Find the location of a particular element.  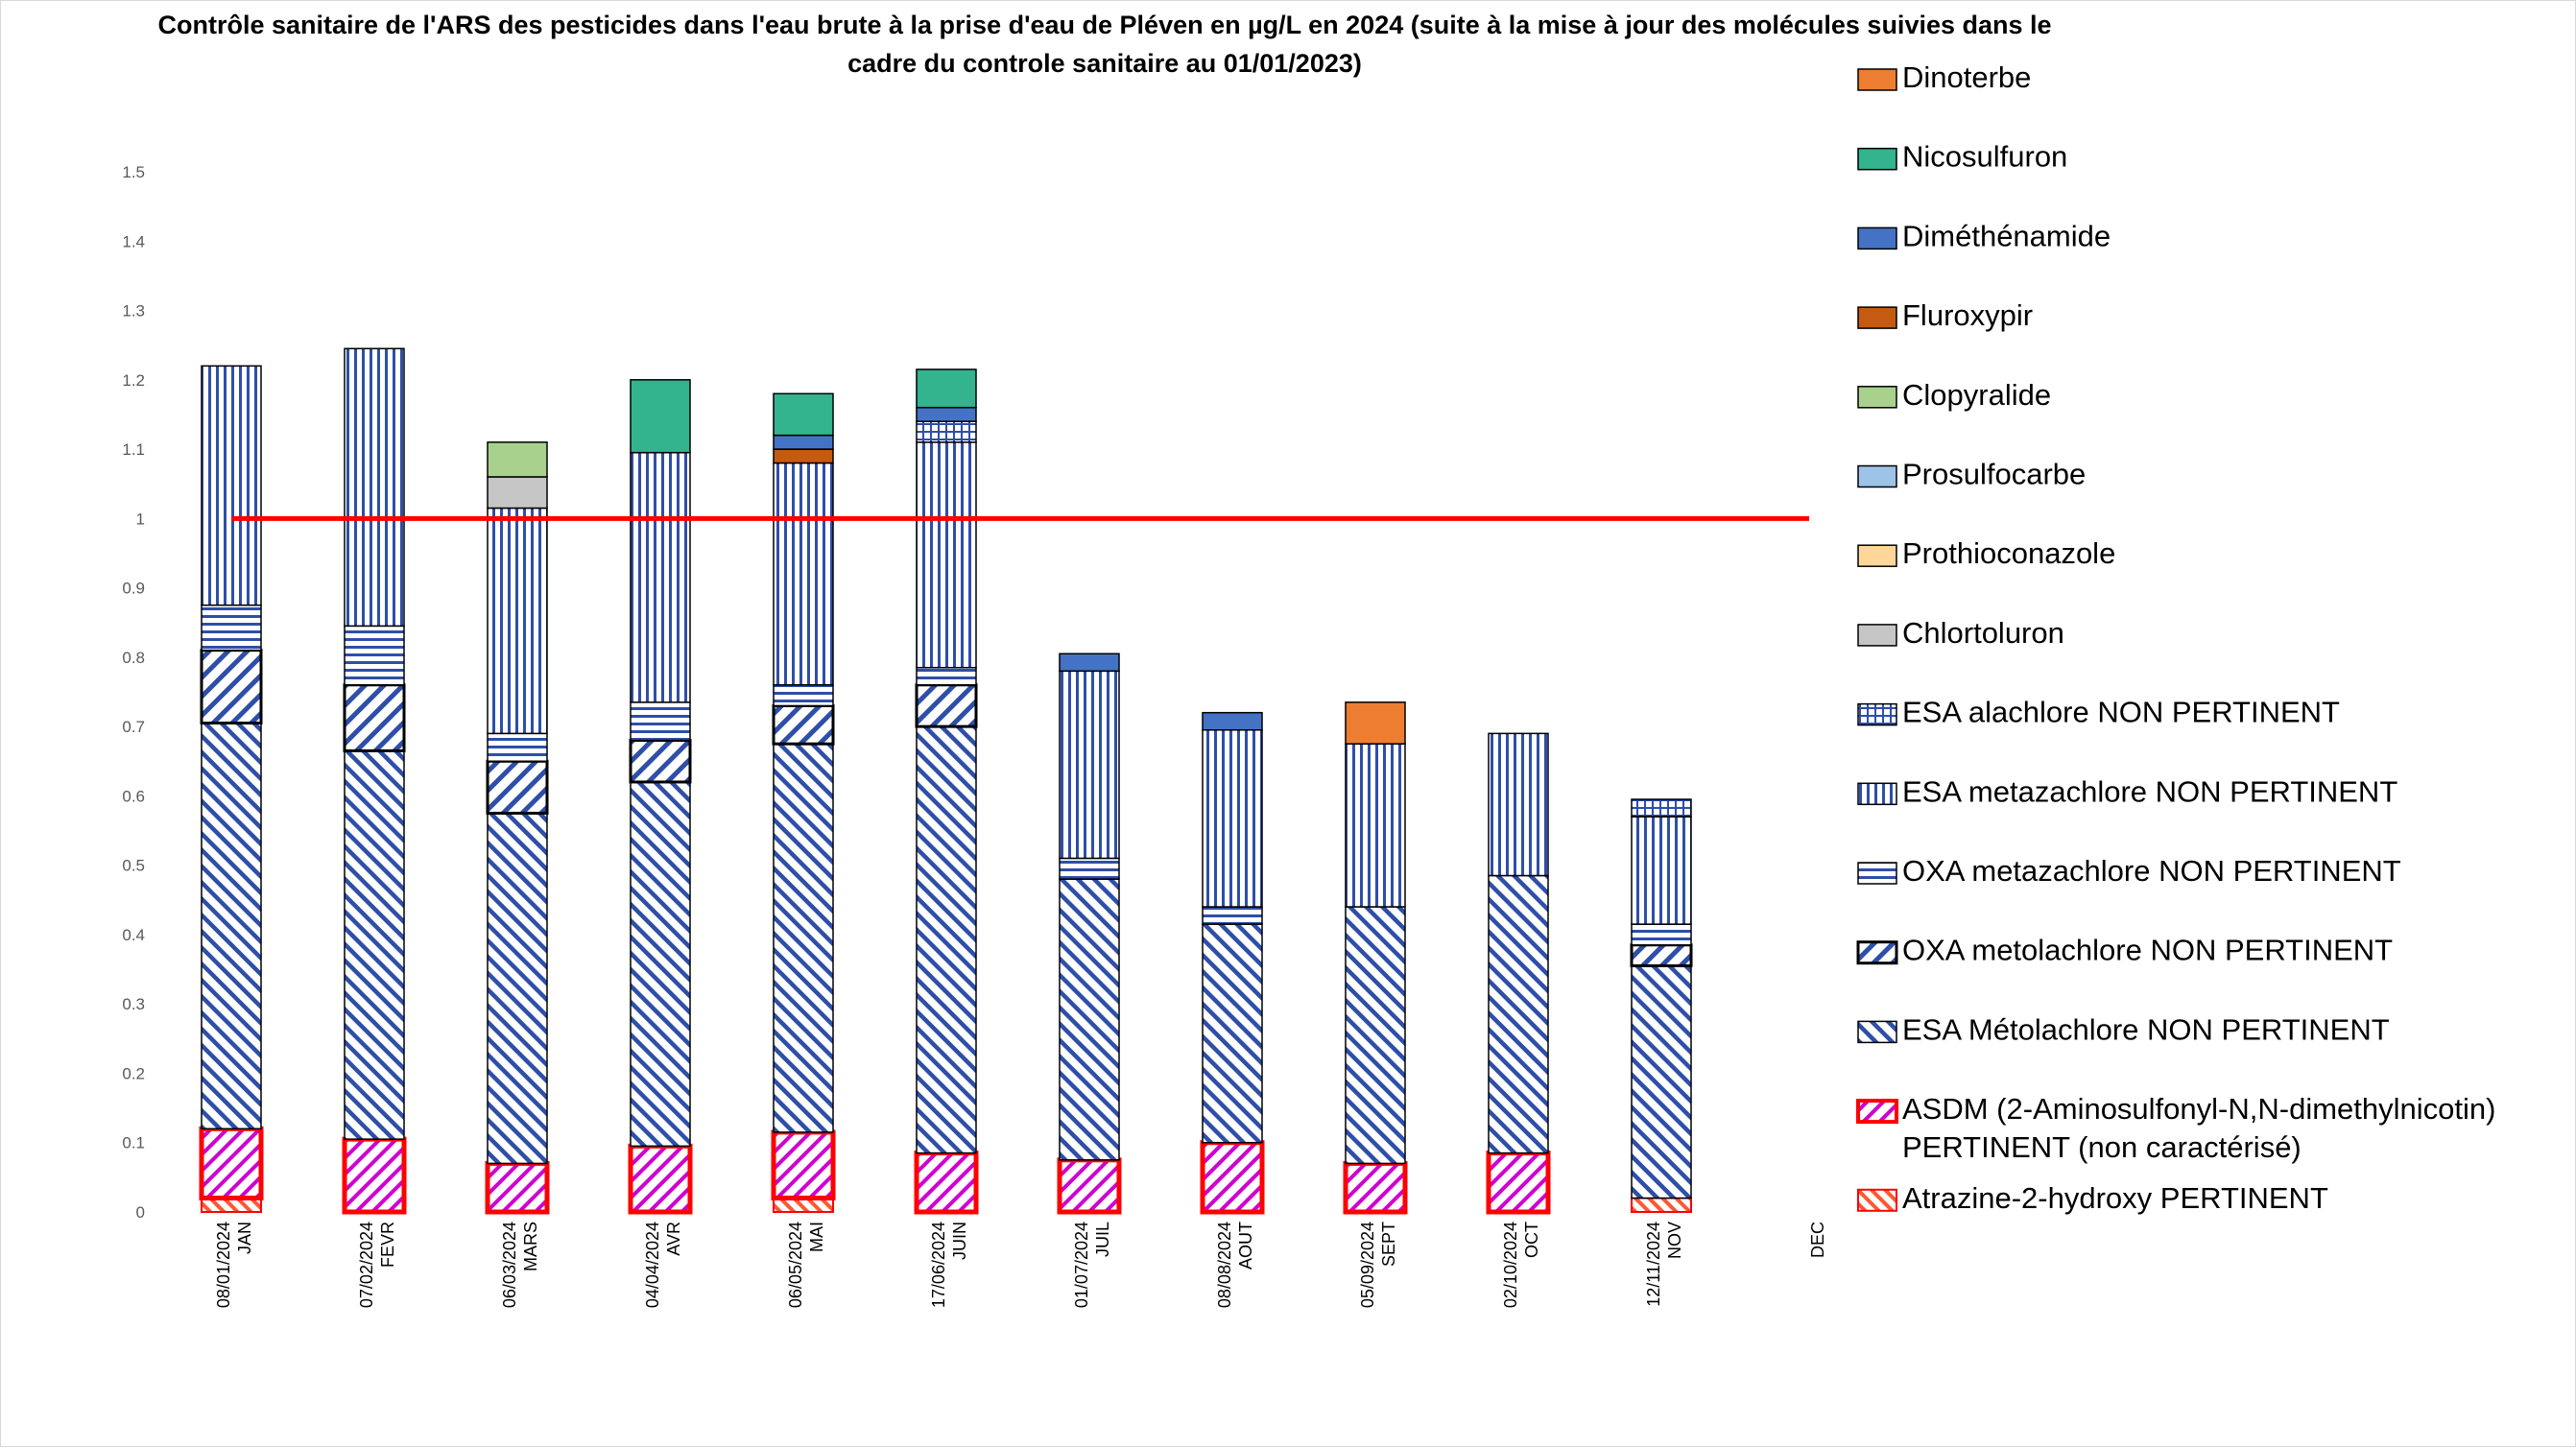

x-tick-month: JAN is located at coordinates (244, 1238).